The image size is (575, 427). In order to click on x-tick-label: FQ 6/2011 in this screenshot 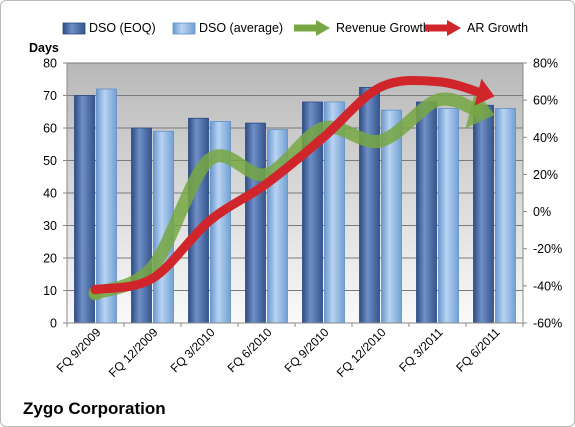, I will do `click(478, 350)`.